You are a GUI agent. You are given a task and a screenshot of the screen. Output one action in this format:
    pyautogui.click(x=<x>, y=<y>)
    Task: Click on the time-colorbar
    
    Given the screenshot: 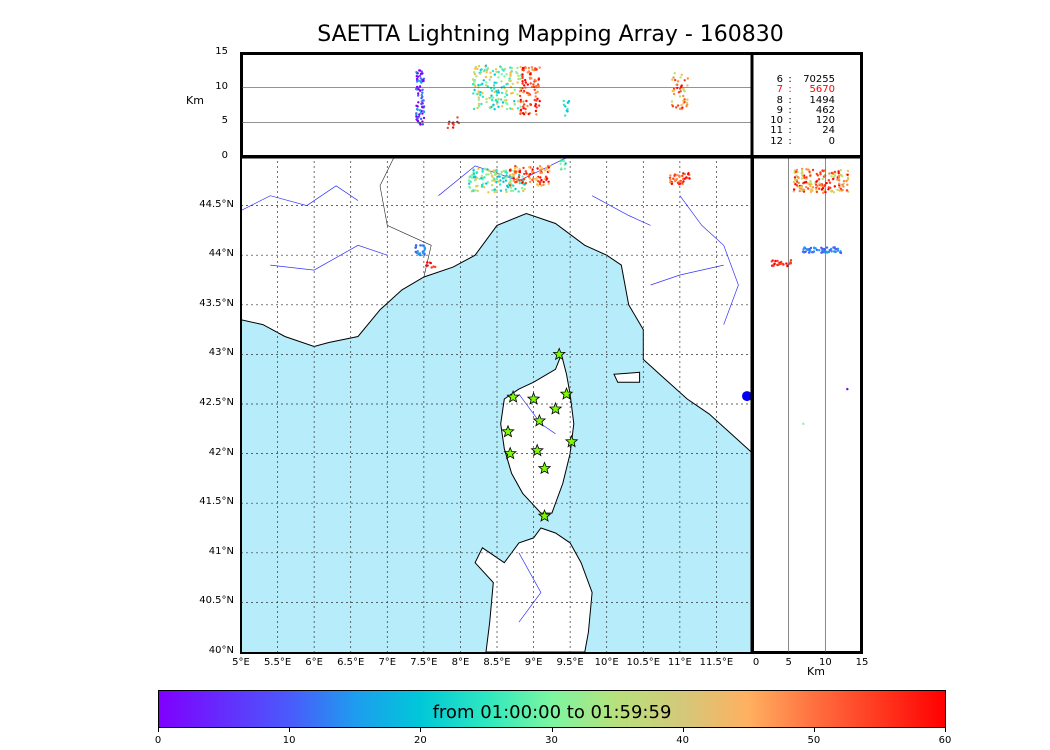 What is the action you would take?
    pyautogui.click(x=552, y=709)
    